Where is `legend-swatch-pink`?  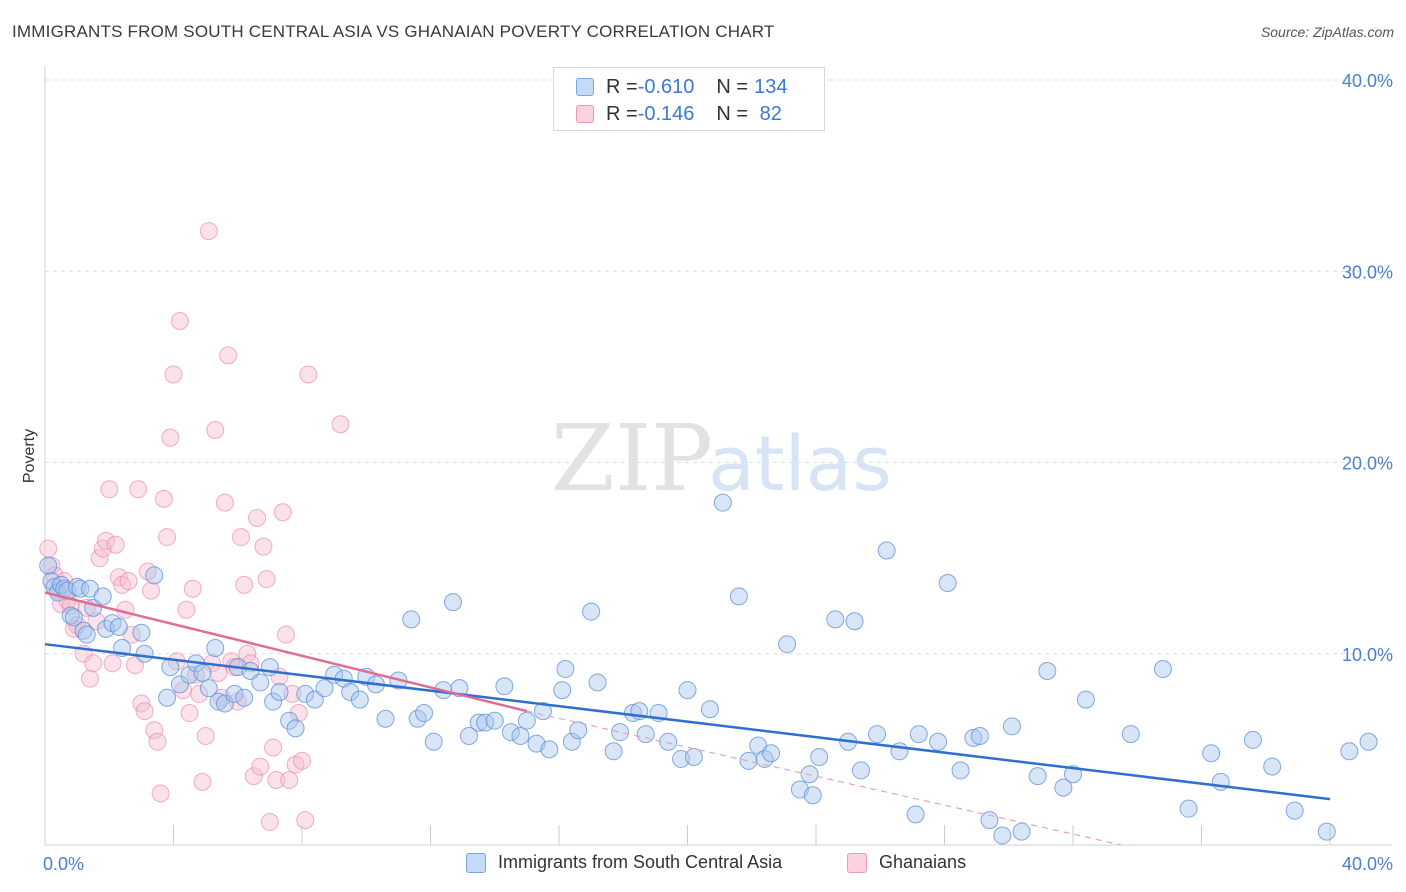 legend-swatch-pink is located at coordinates (585, 114).